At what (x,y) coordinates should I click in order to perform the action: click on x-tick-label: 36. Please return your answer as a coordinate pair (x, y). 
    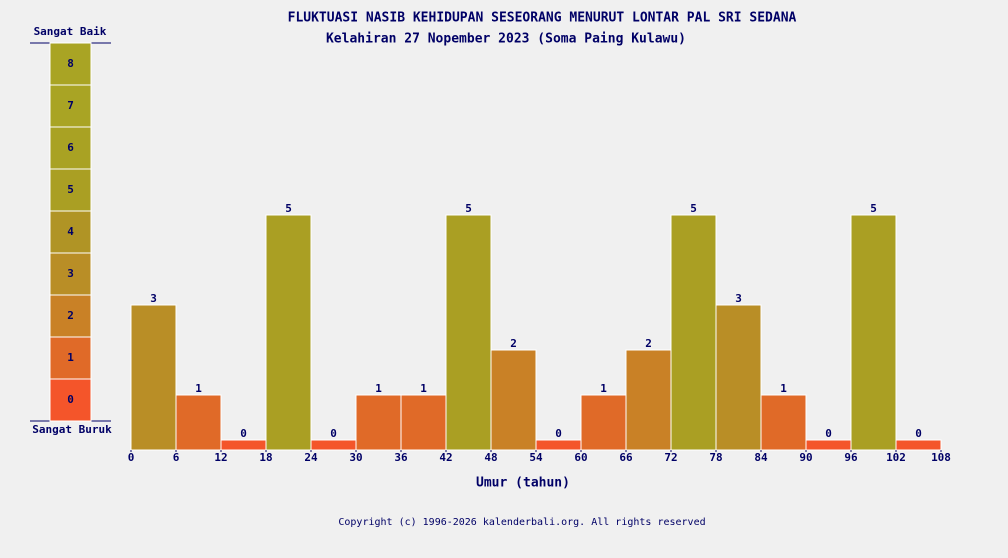
    Looking at the image, I should click on (401, 457).